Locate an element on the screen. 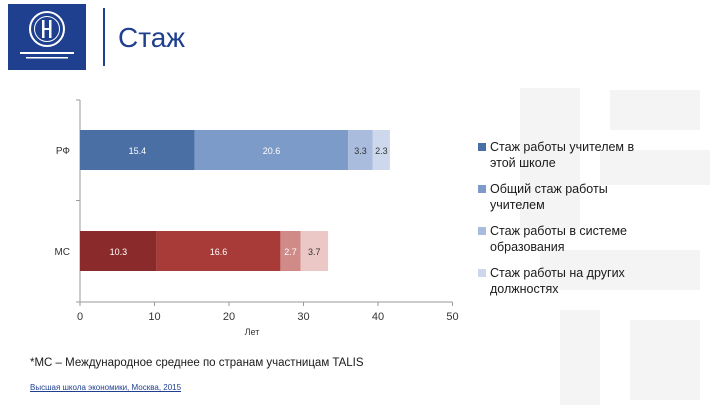 Image resolution: width=720 pixels, height=405 pixels. data-label-1-1: 16.6 is located at coordinates (219, 252).